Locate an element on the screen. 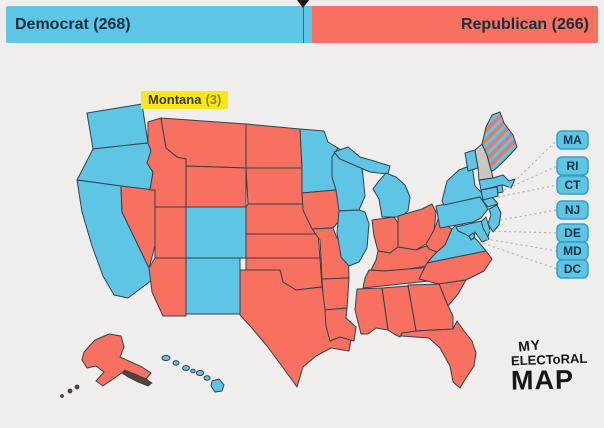  small-state-tag-md: MD is located at coordinates (572, 251).